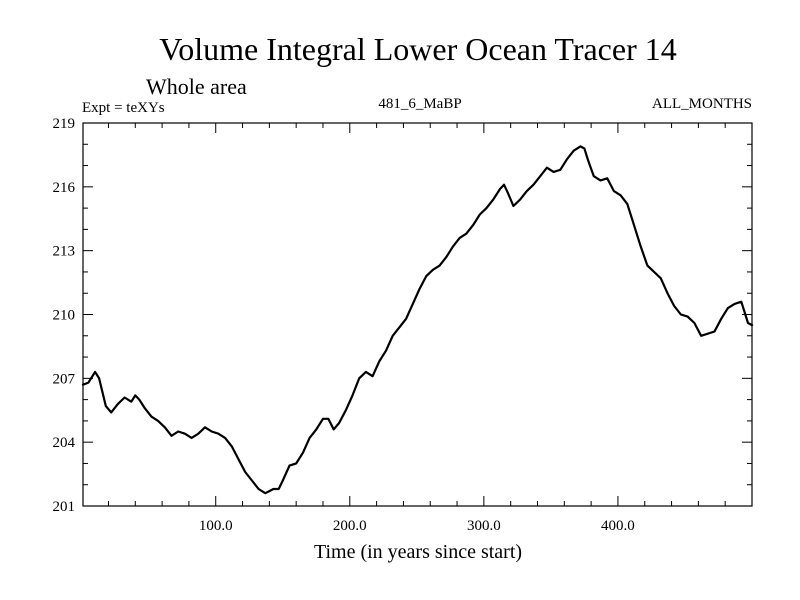 Image resolution: width=800 pixels, height=600 pixels. What do you see at coordinates (196, 86) in the screenshot?
I see `chart-subtitle: Whole area` at bounding box center [196, 86].